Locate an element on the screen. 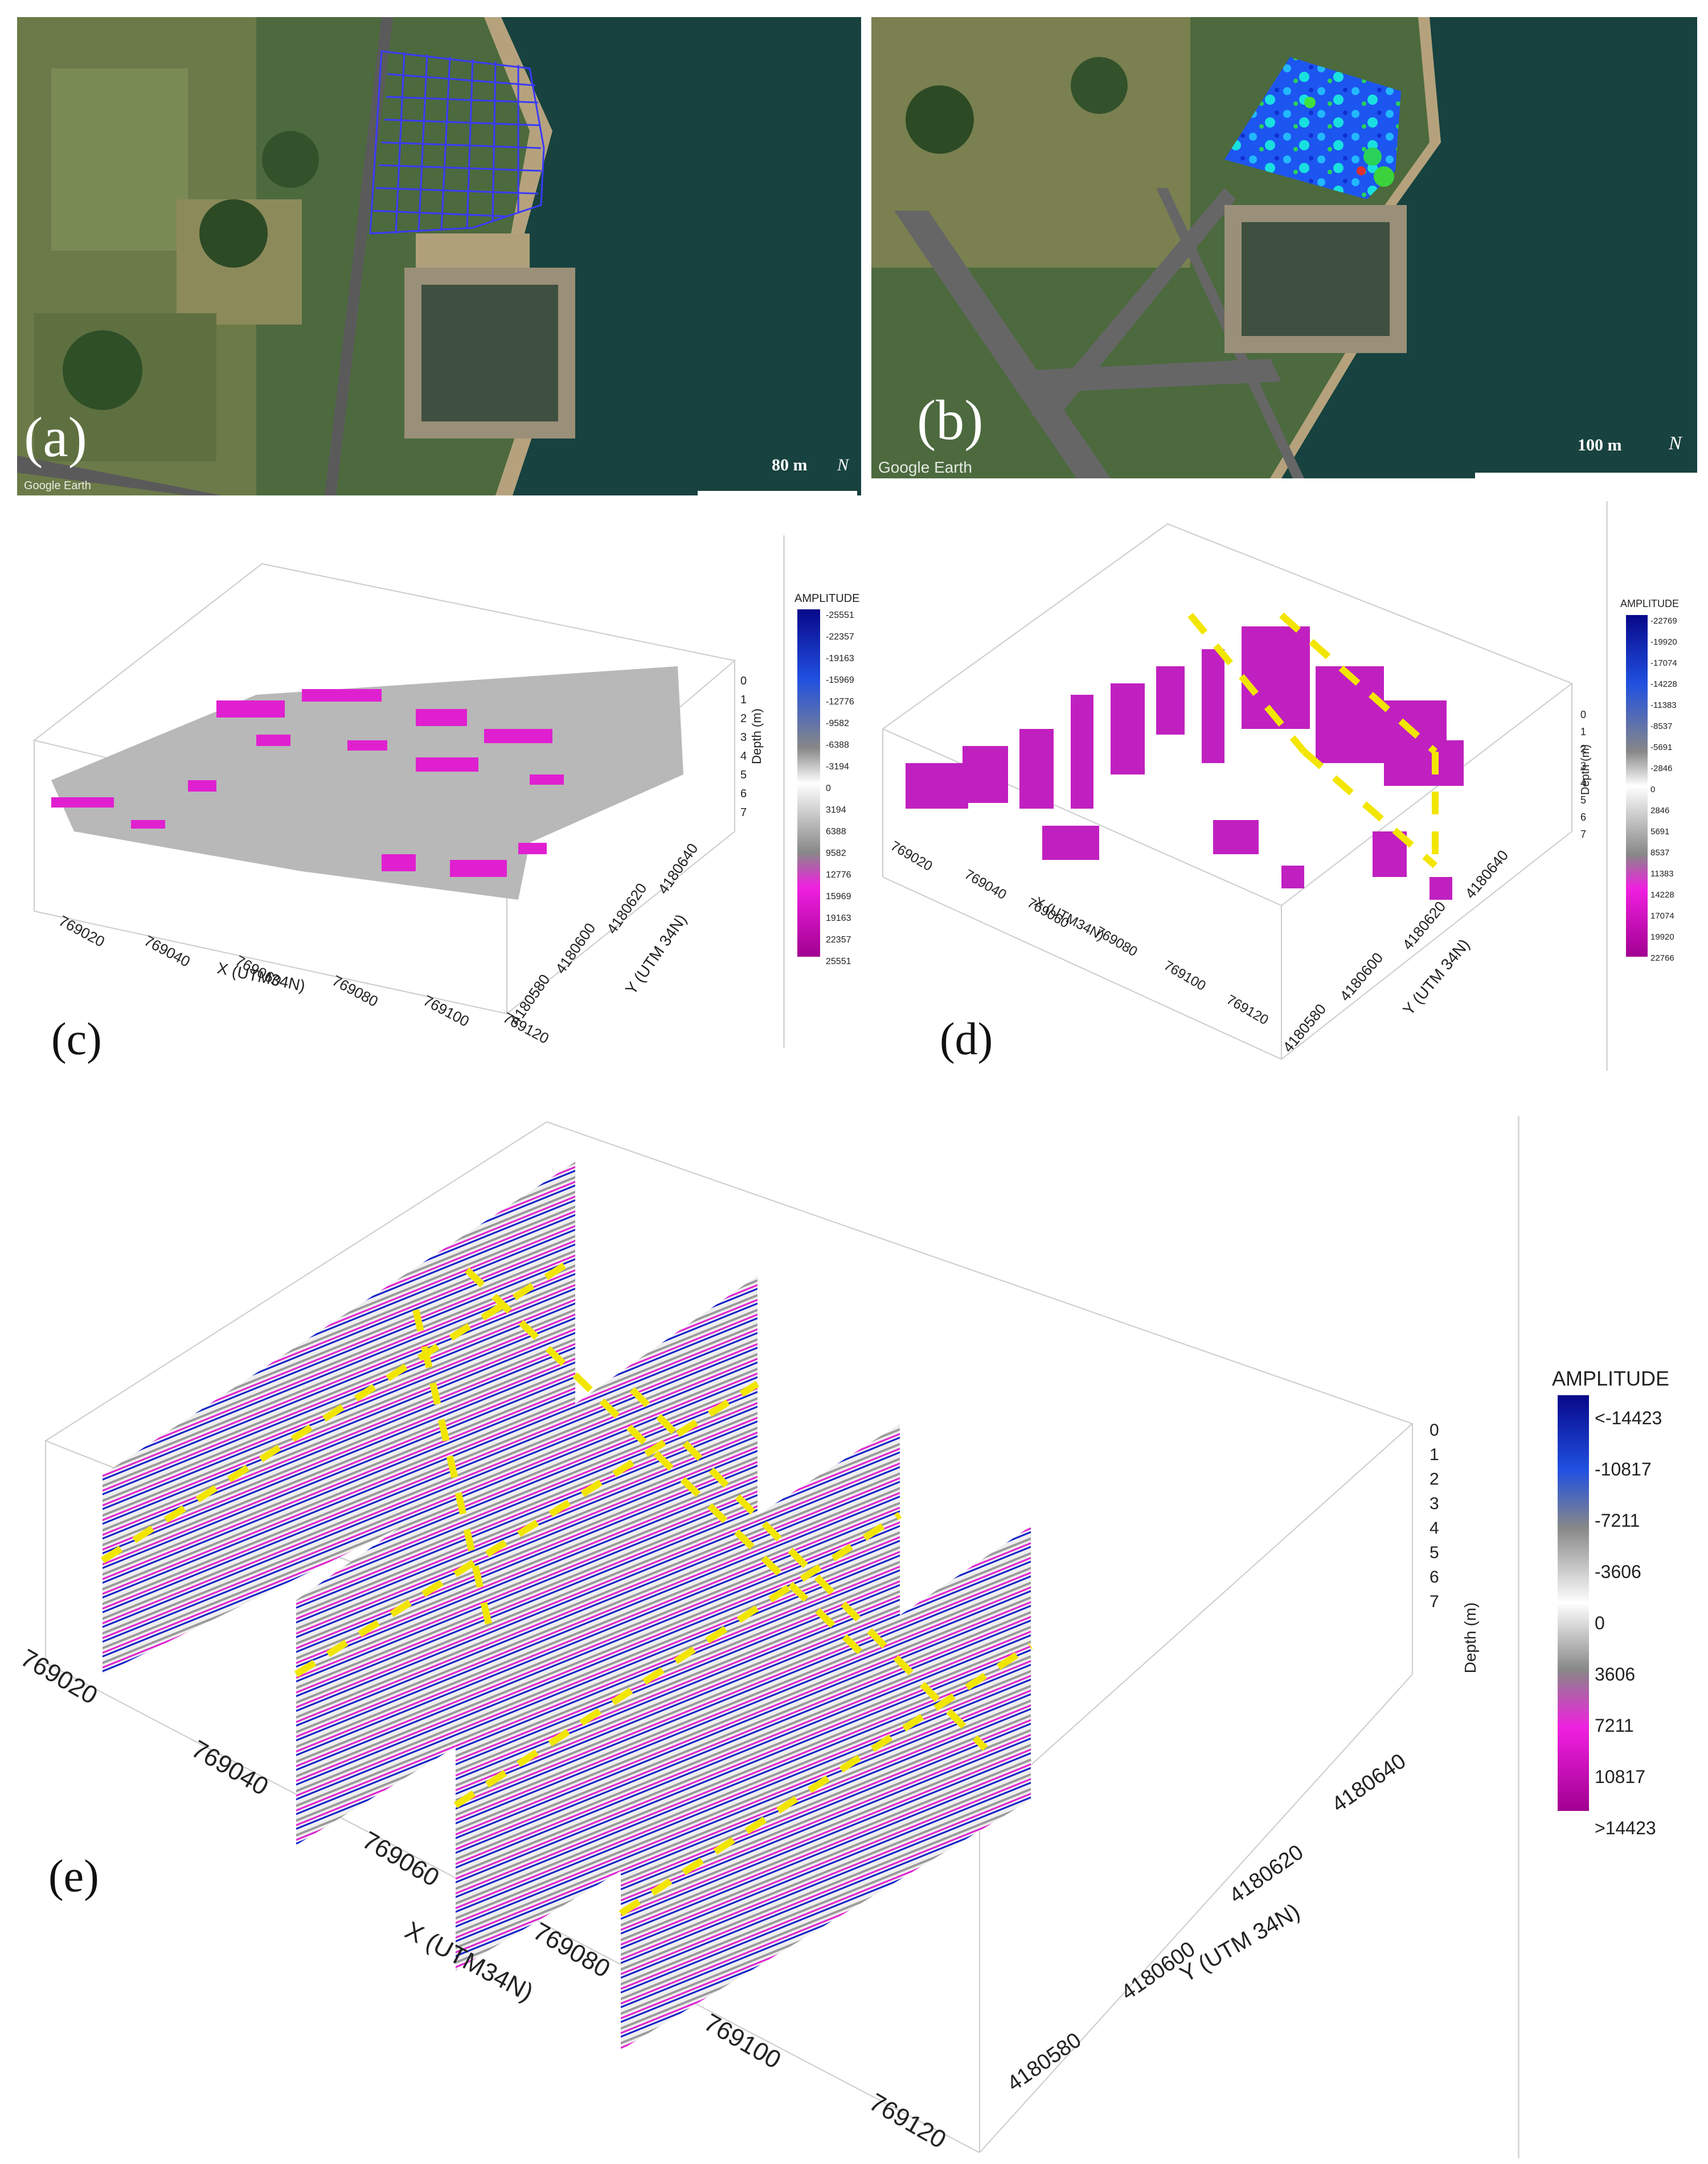  cb-d-0: -22769 is located at coordinates (1663, 621).